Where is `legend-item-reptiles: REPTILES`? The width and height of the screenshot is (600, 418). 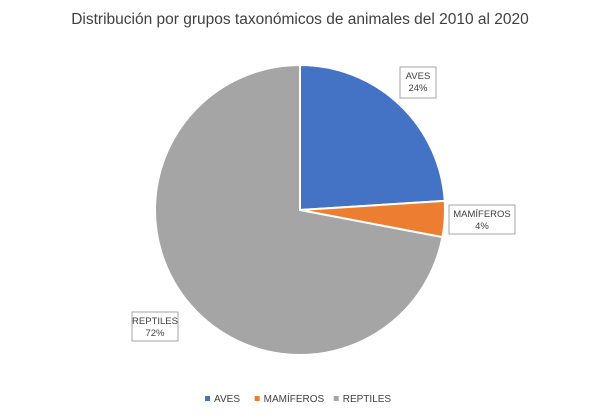 legend-item-reptiles: REPTILES is located at coordinates (362, 399).